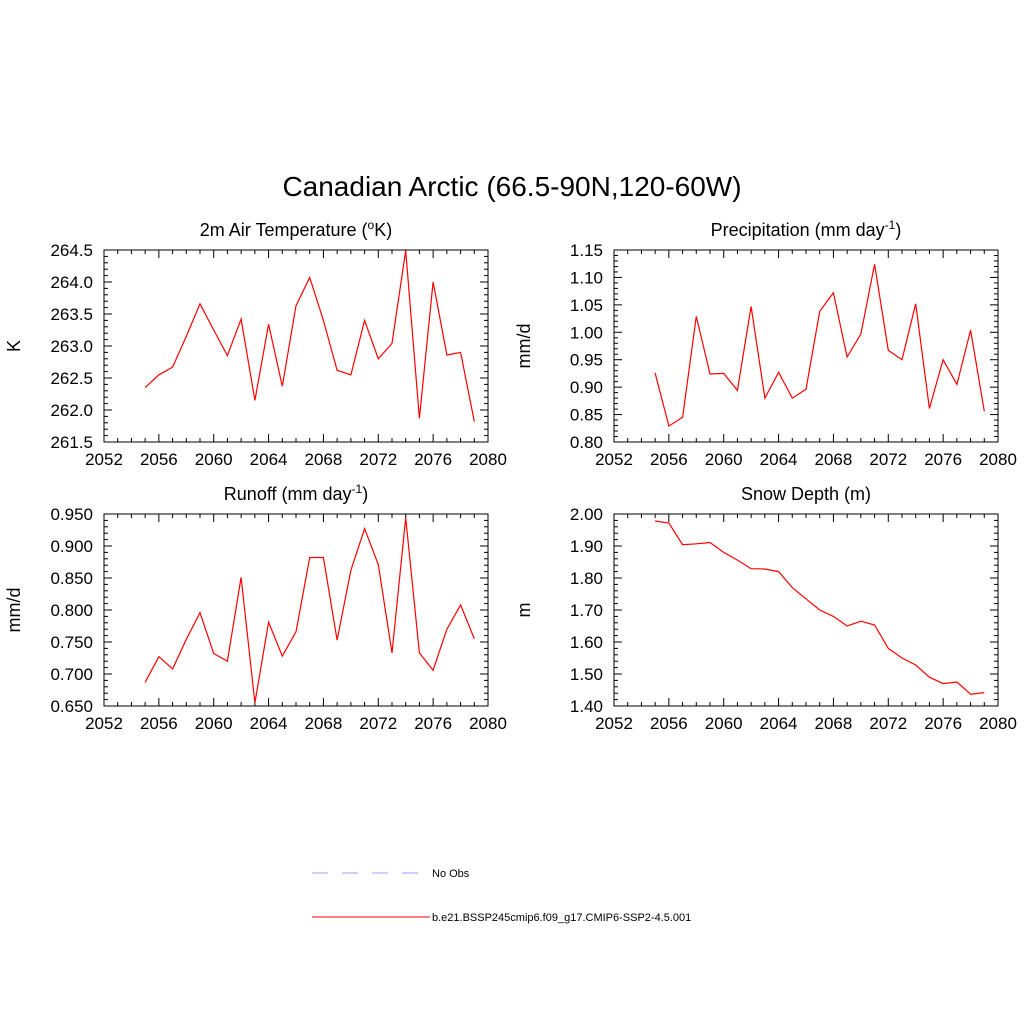 This screenshot has height=1024, width=1024. I want to click on y-tick-label: 1.40, so click(586, 706).